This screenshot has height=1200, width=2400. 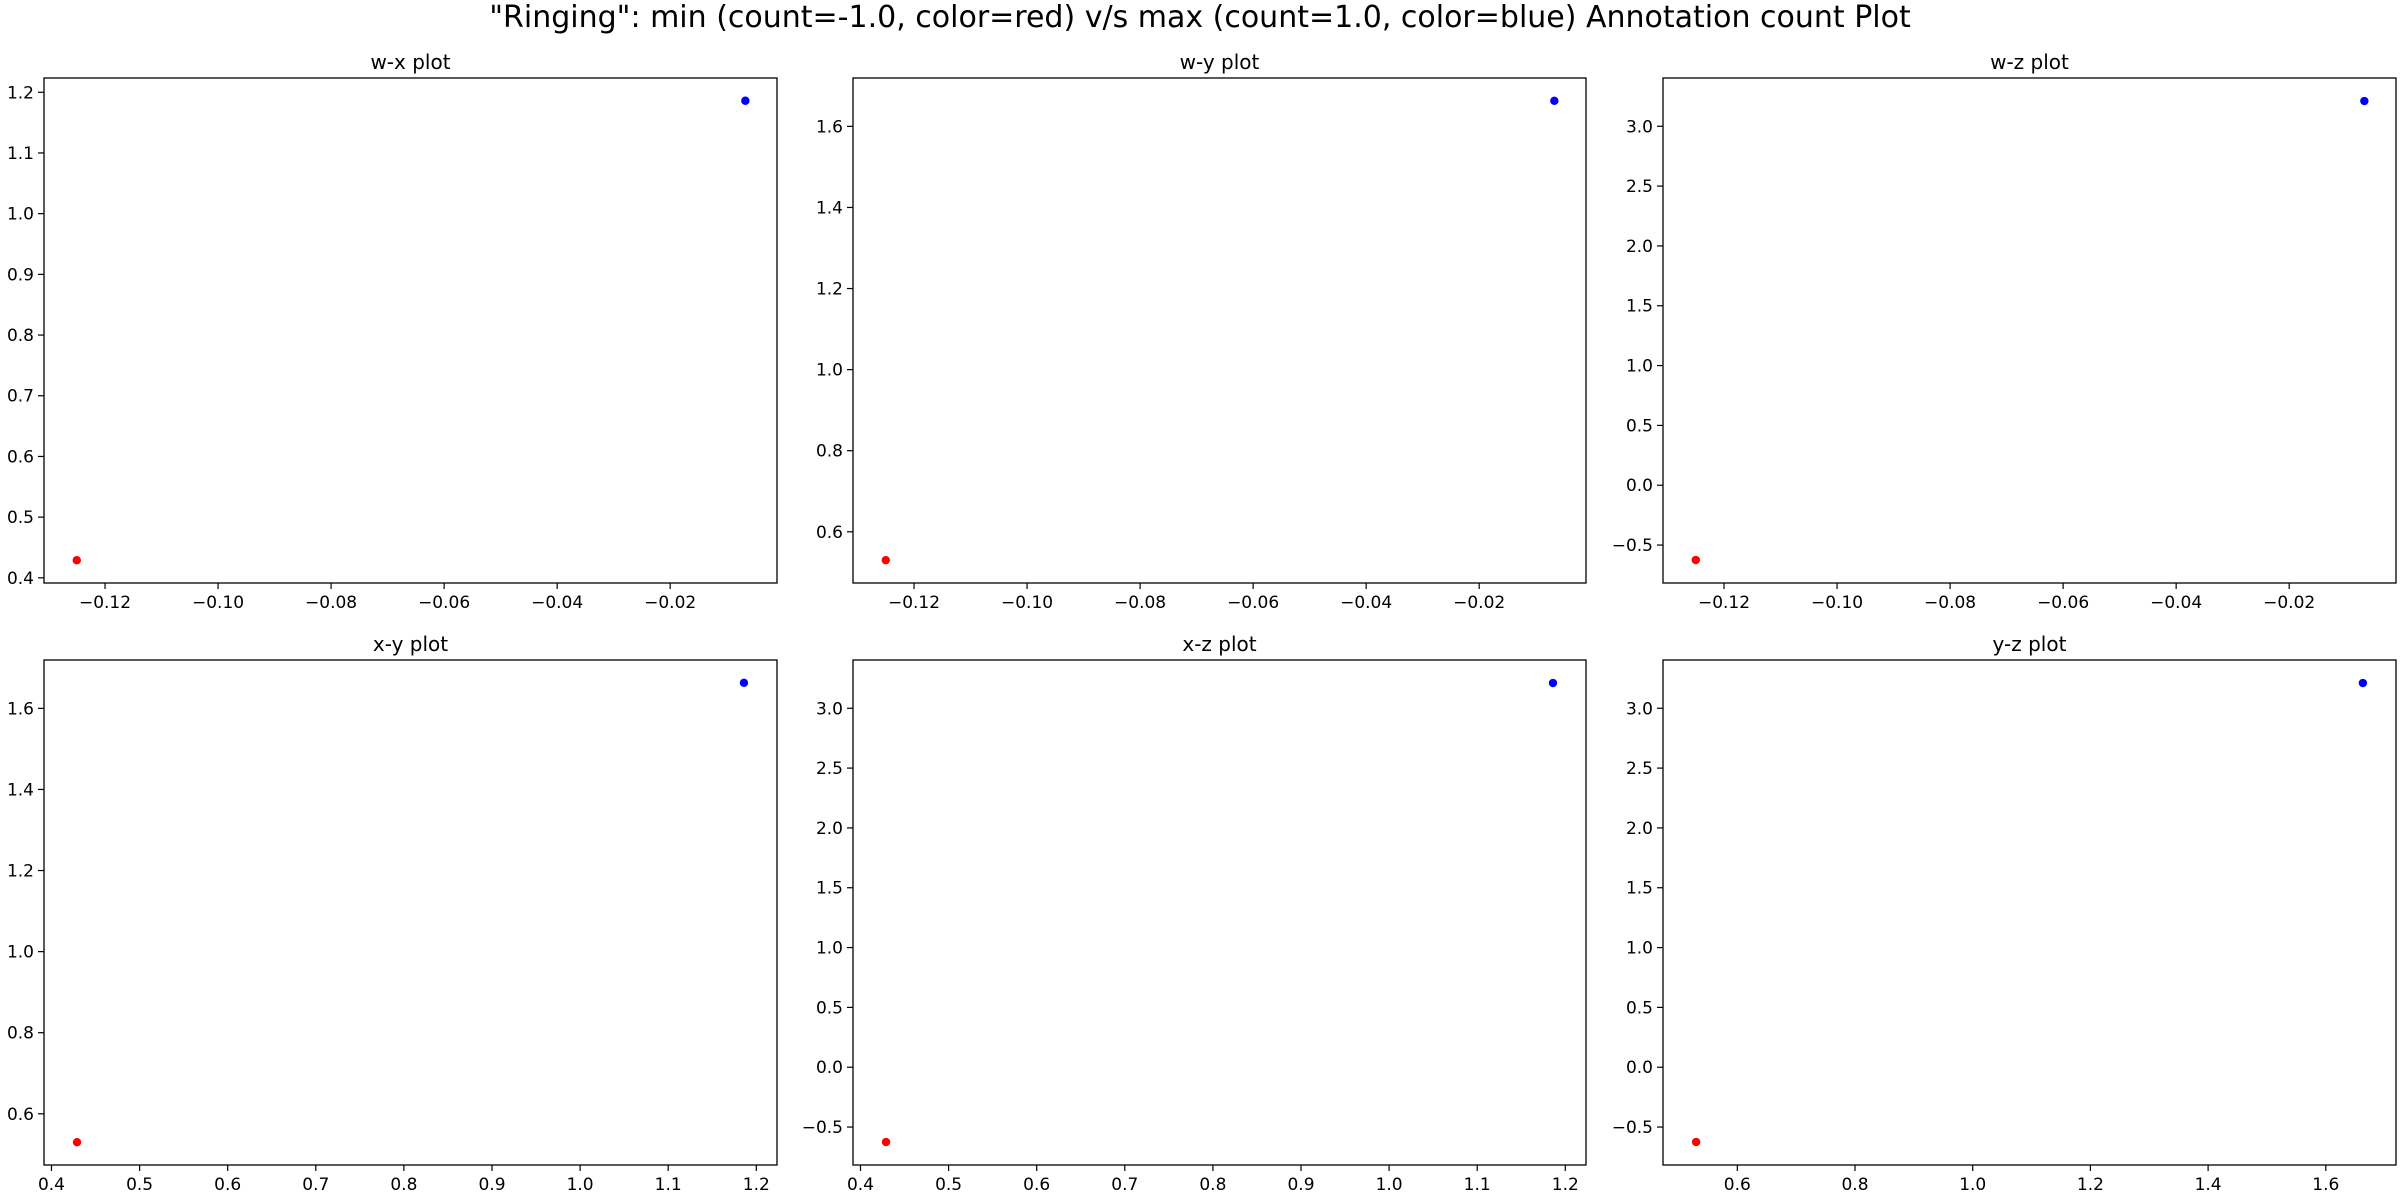 I want to click on y-tick-label: 0.4, so click(x=20, y=579).